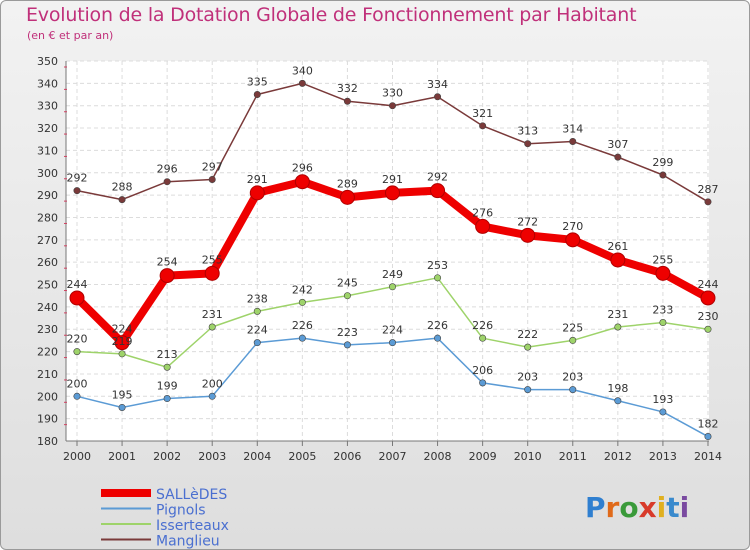 The width and height of the screenshot is (750, 550). I want to click on logo-letter: x, so click(647, 507).